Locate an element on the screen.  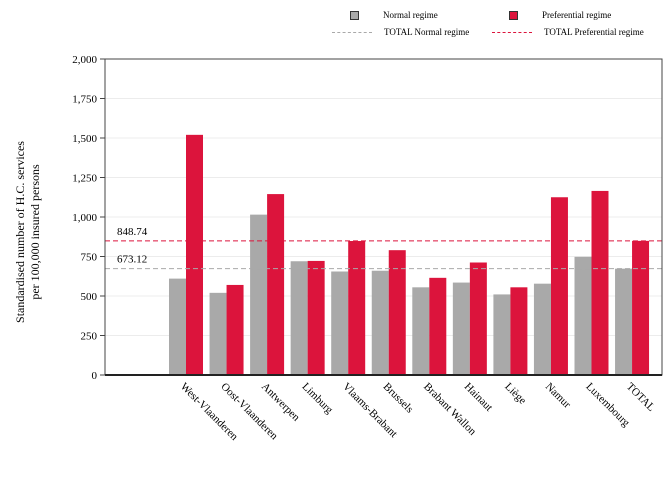
legend-swatch-normal is located at coordinates (354, 15).